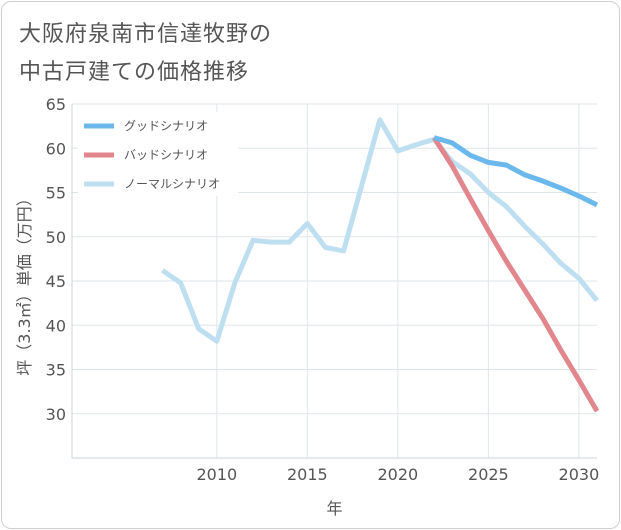 The width and height of the screenshot is (621, 530). Describe the element at coordinates (166, 126) in the screenshot. I see `legend-label-0: グッドシナリオ` at that location.